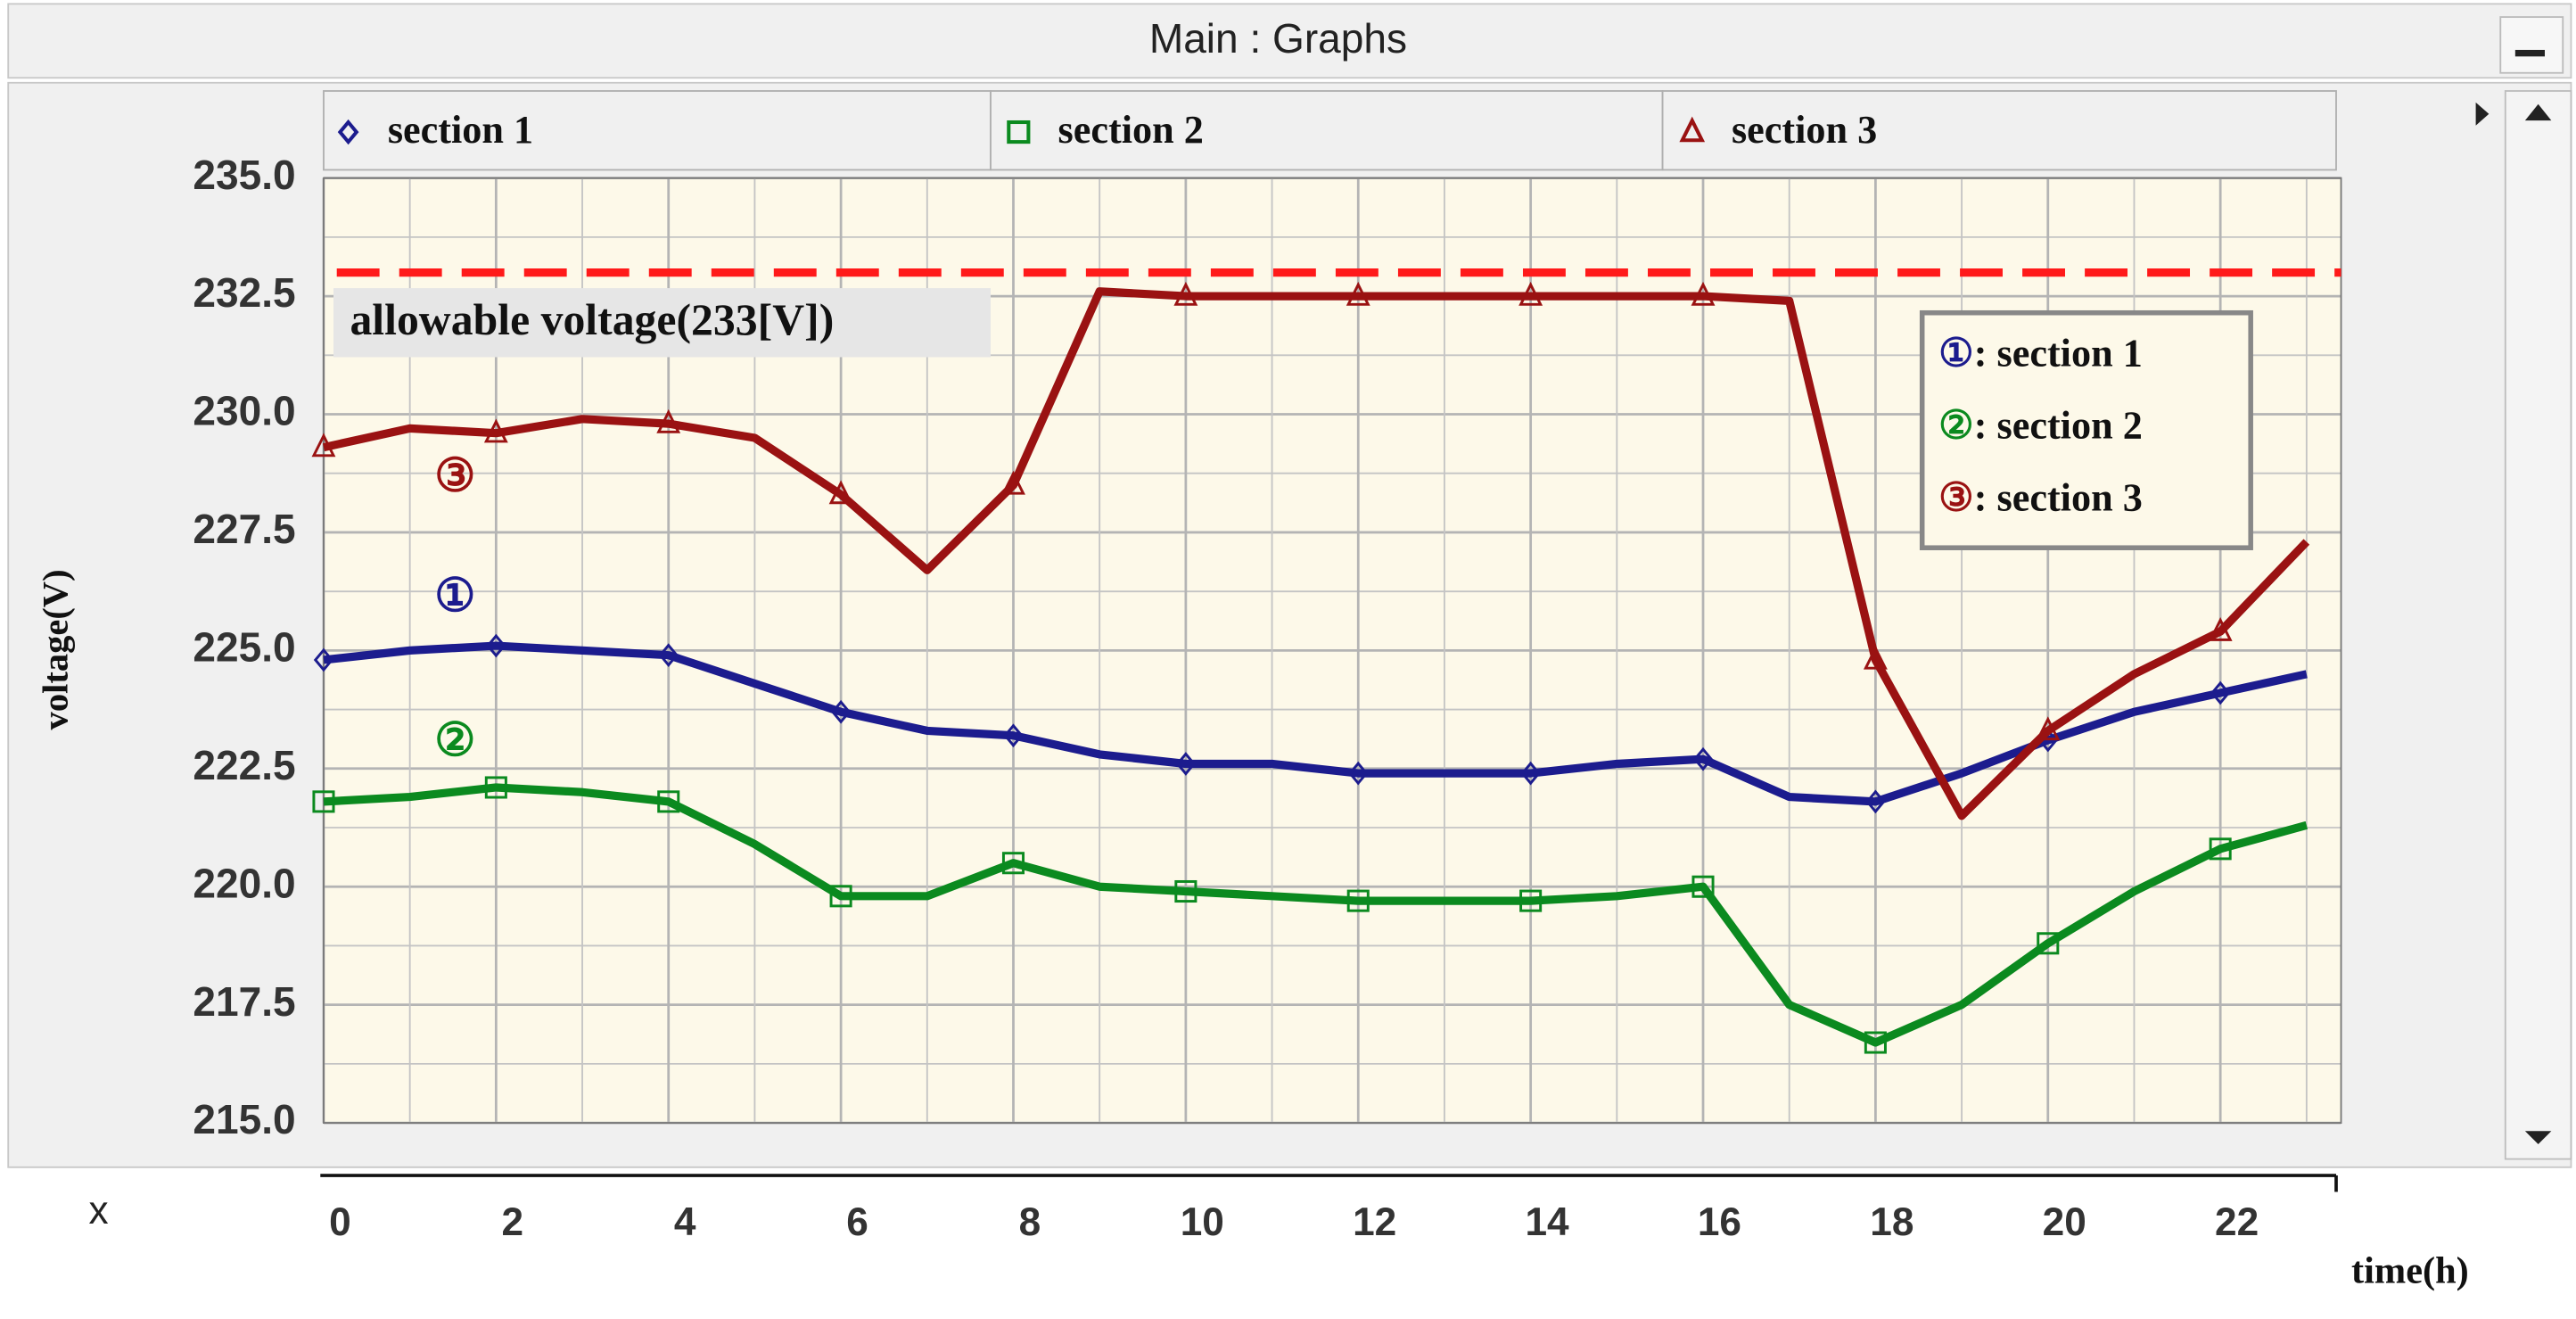 The width and height of the screenshot is (2576, 1319). I want to click on series-line, so click(1315, 723).